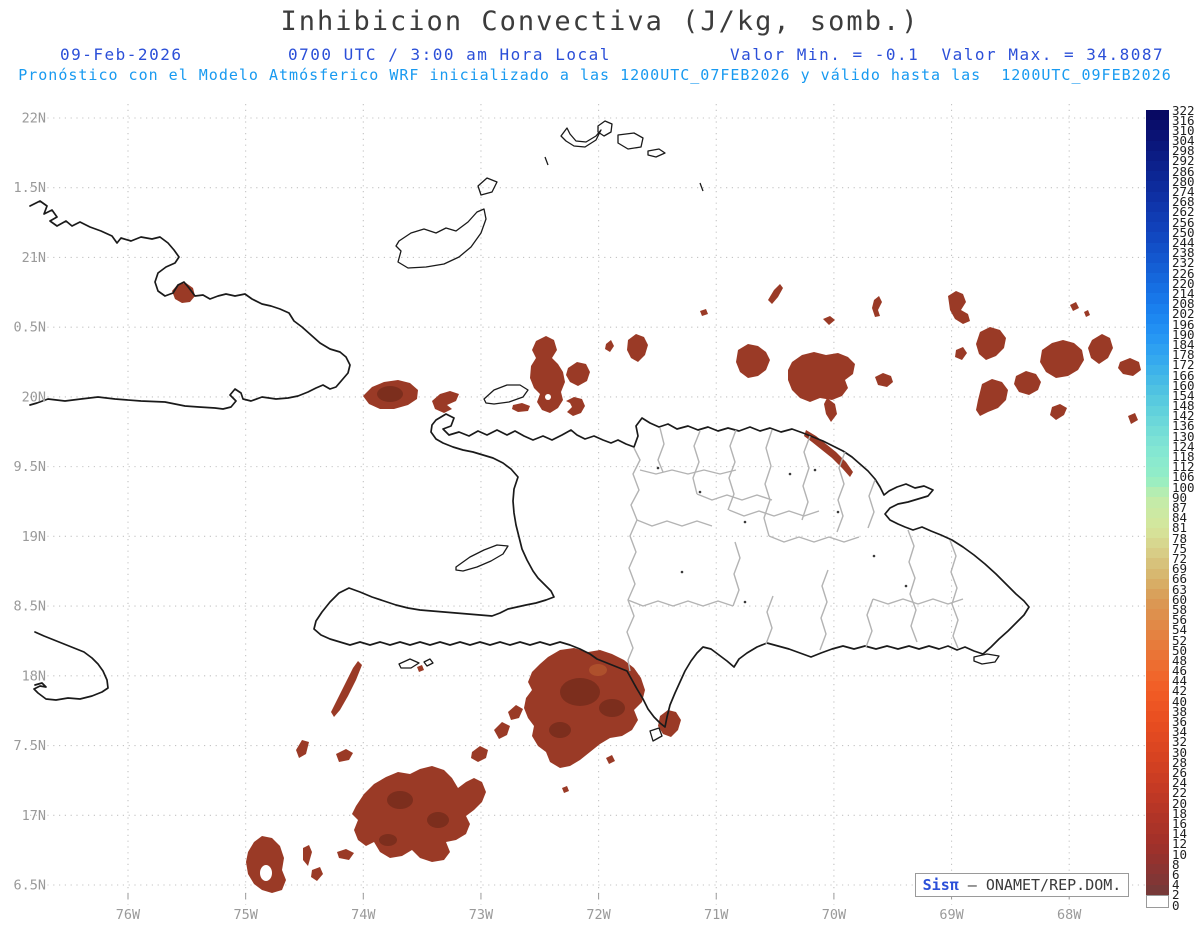 Image resolution: width=1200 pixels, height=927 pixels. I want to click on lon-tick-label: 72W, so click(598, 915).